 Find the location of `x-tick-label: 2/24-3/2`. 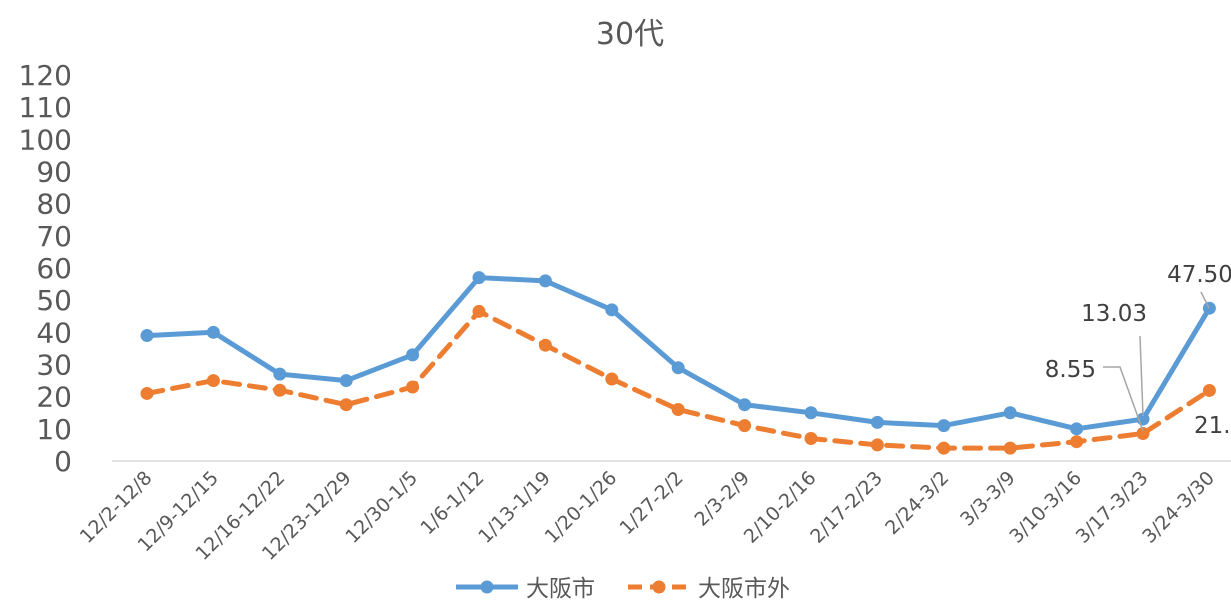

x-tick-label: 2/24-3/2 is located at coordinates (917, 503).